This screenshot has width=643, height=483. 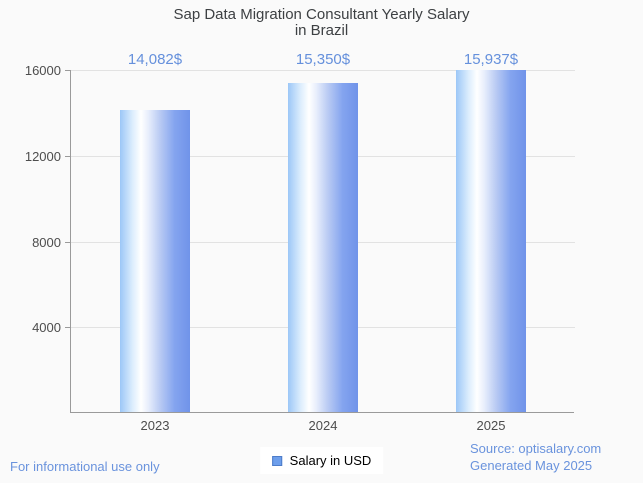 What do you see at coordinates (536, 448) in the screenshot?
I see `source-text: Source: optisalary.com` at bounding box center [536, 448].